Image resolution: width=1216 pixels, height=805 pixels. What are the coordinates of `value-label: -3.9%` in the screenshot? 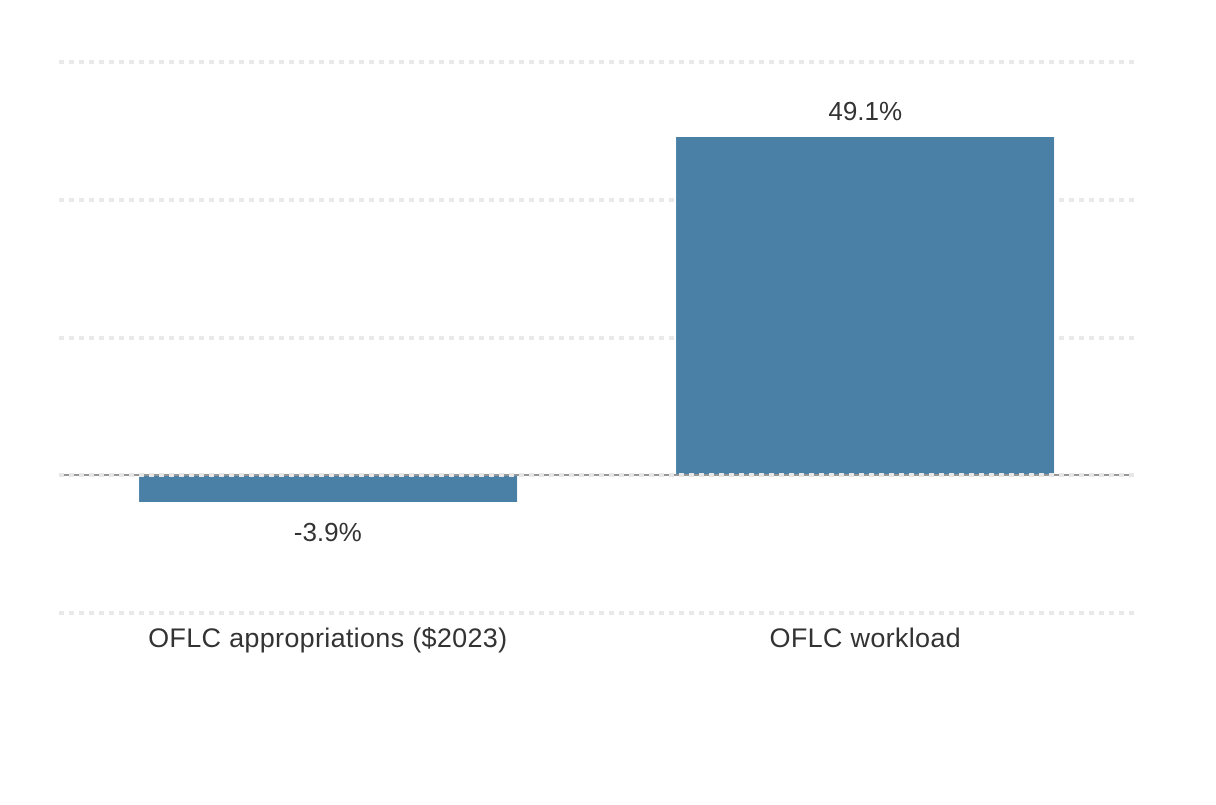 It's located at (327, 532).